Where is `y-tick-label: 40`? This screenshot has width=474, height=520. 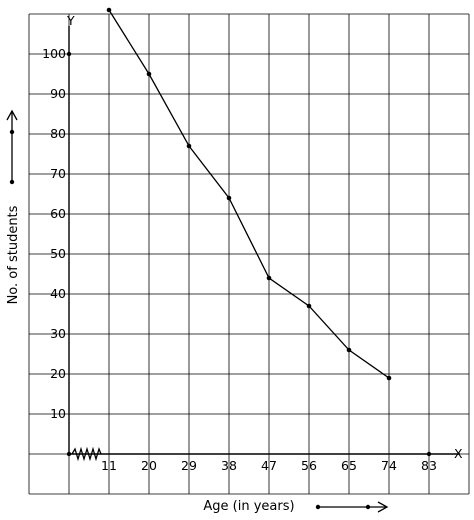 y-tick-label: 40 is located at coordinates (58, 293).